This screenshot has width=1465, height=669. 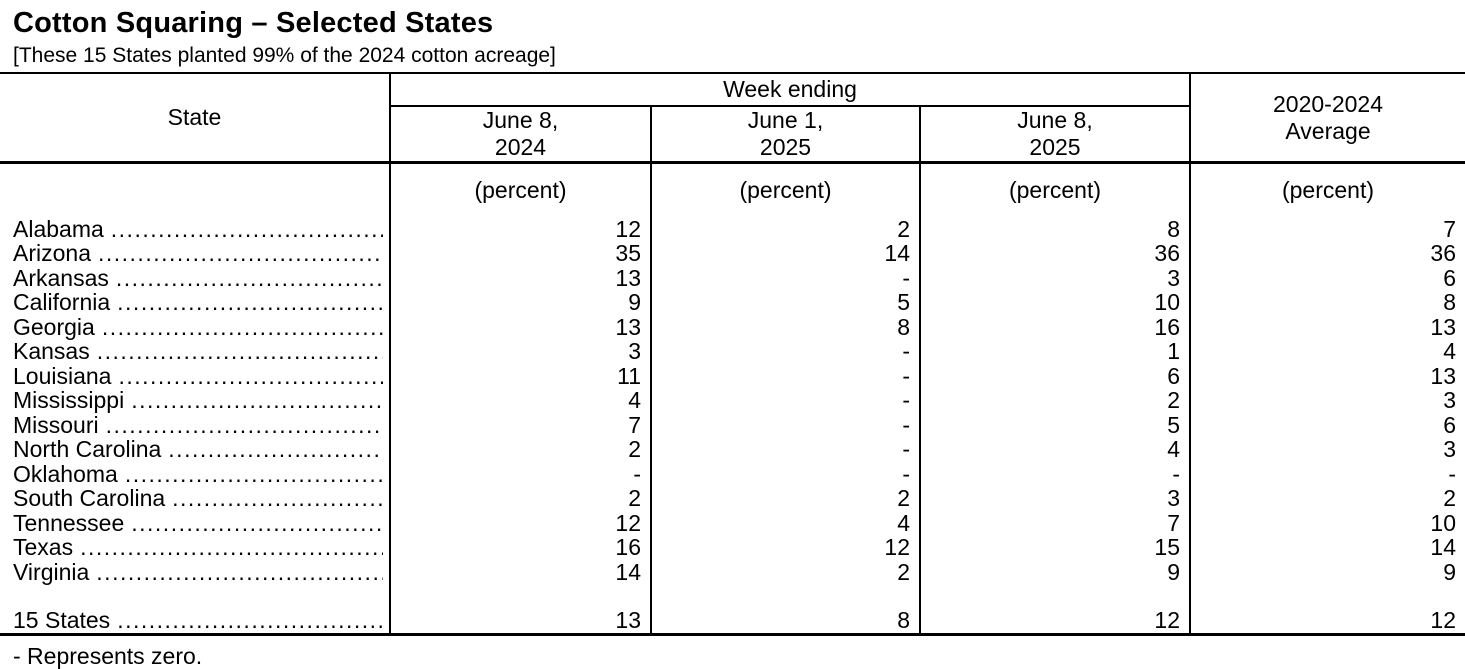 I want to click on units-row: (percent) (percent) (percent) (percent), so click(x=732, y=189).